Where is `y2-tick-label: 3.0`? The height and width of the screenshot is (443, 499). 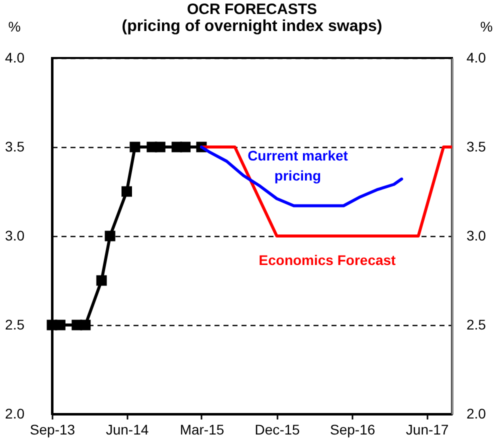
y2-tick-label: 3.0 is located at coordinates (476, 236).